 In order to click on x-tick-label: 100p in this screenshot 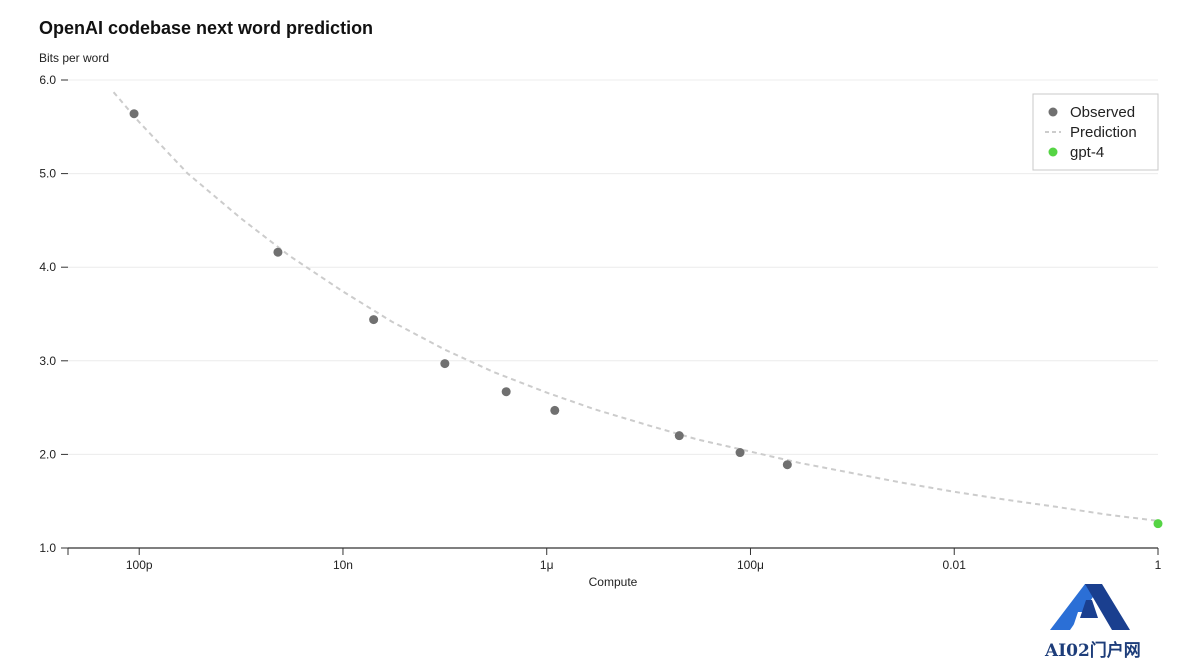, I will do `click(139, 565)`.